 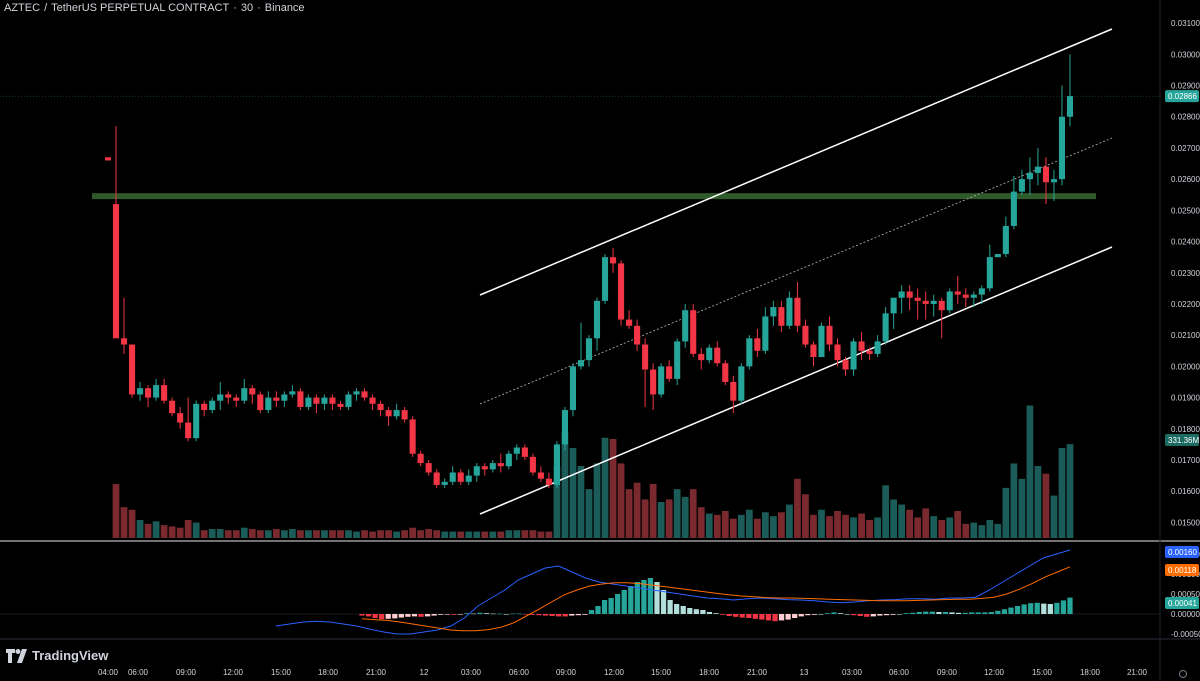 I want to click on price-axis-tick: 0.02500, so click(x=1185, y=210).